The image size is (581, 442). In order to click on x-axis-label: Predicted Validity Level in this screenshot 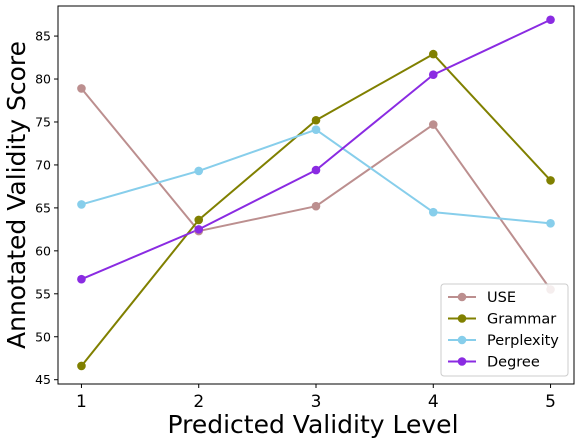, I will do `click(312, 424)`.